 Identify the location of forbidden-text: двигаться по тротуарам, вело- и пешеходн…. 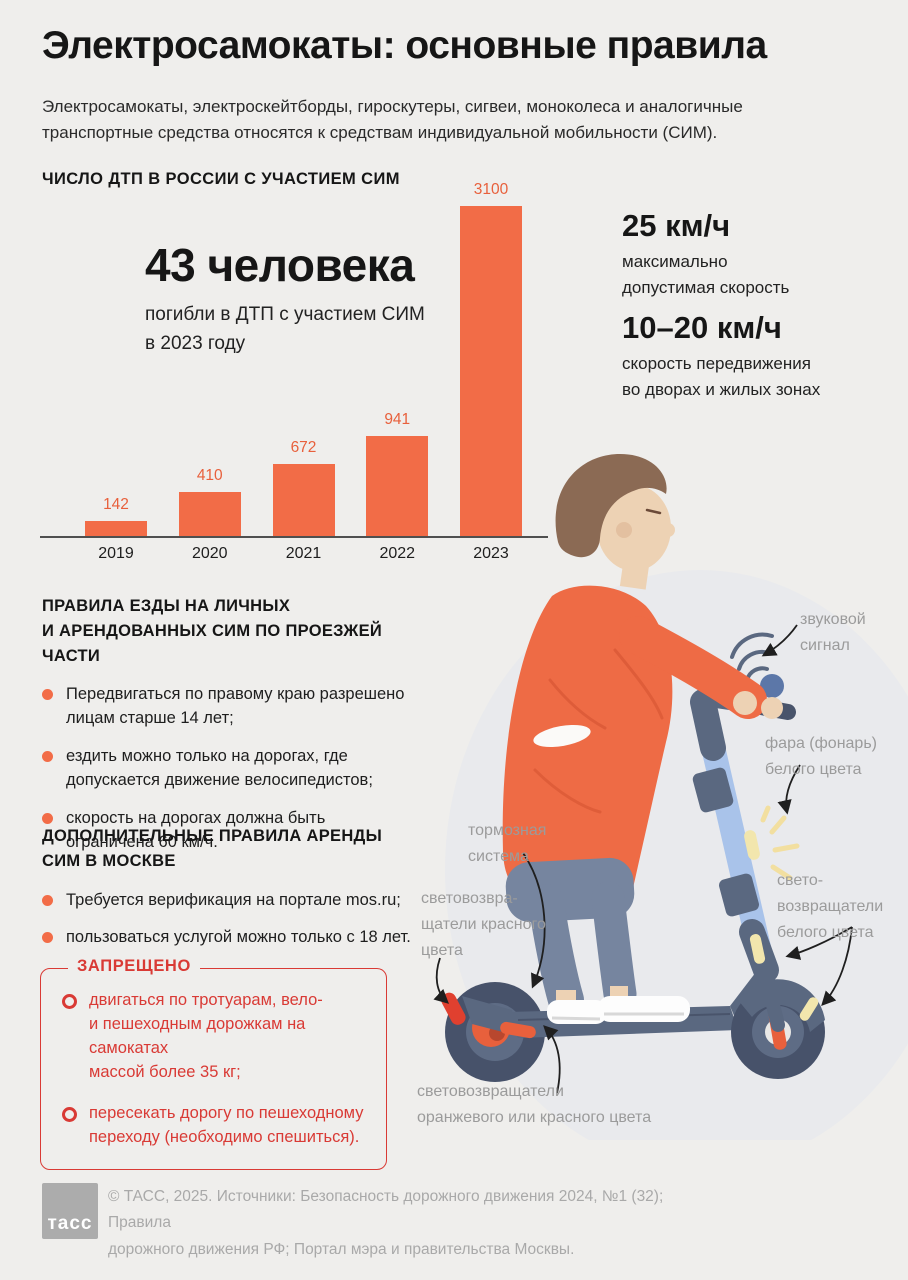
(206, 1036).